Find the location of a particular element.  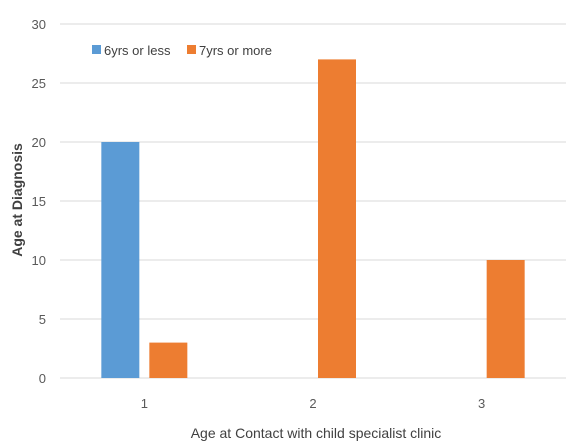

legend-label: 7yrs or more is located at coordinates (235, 50).